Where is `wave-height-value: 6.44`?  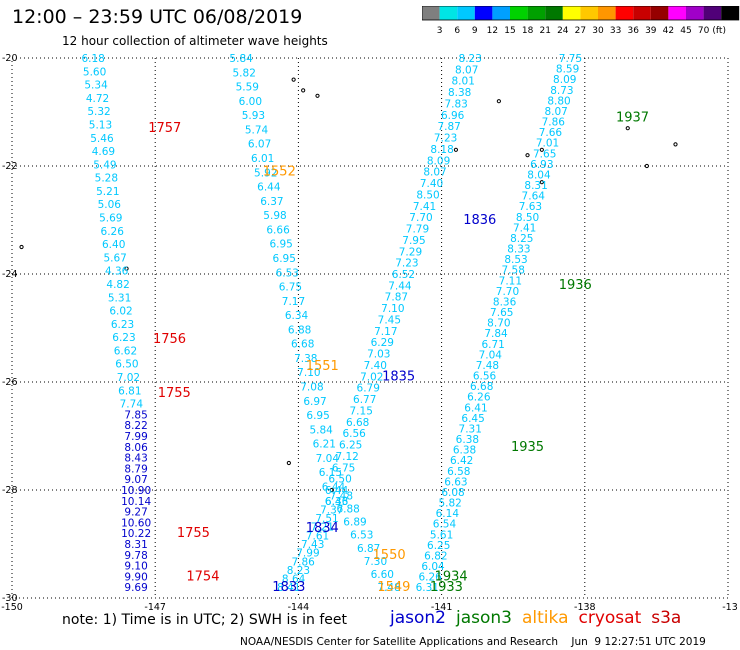
wave-height-value: 6.44 is located at coordinates (337, 491).